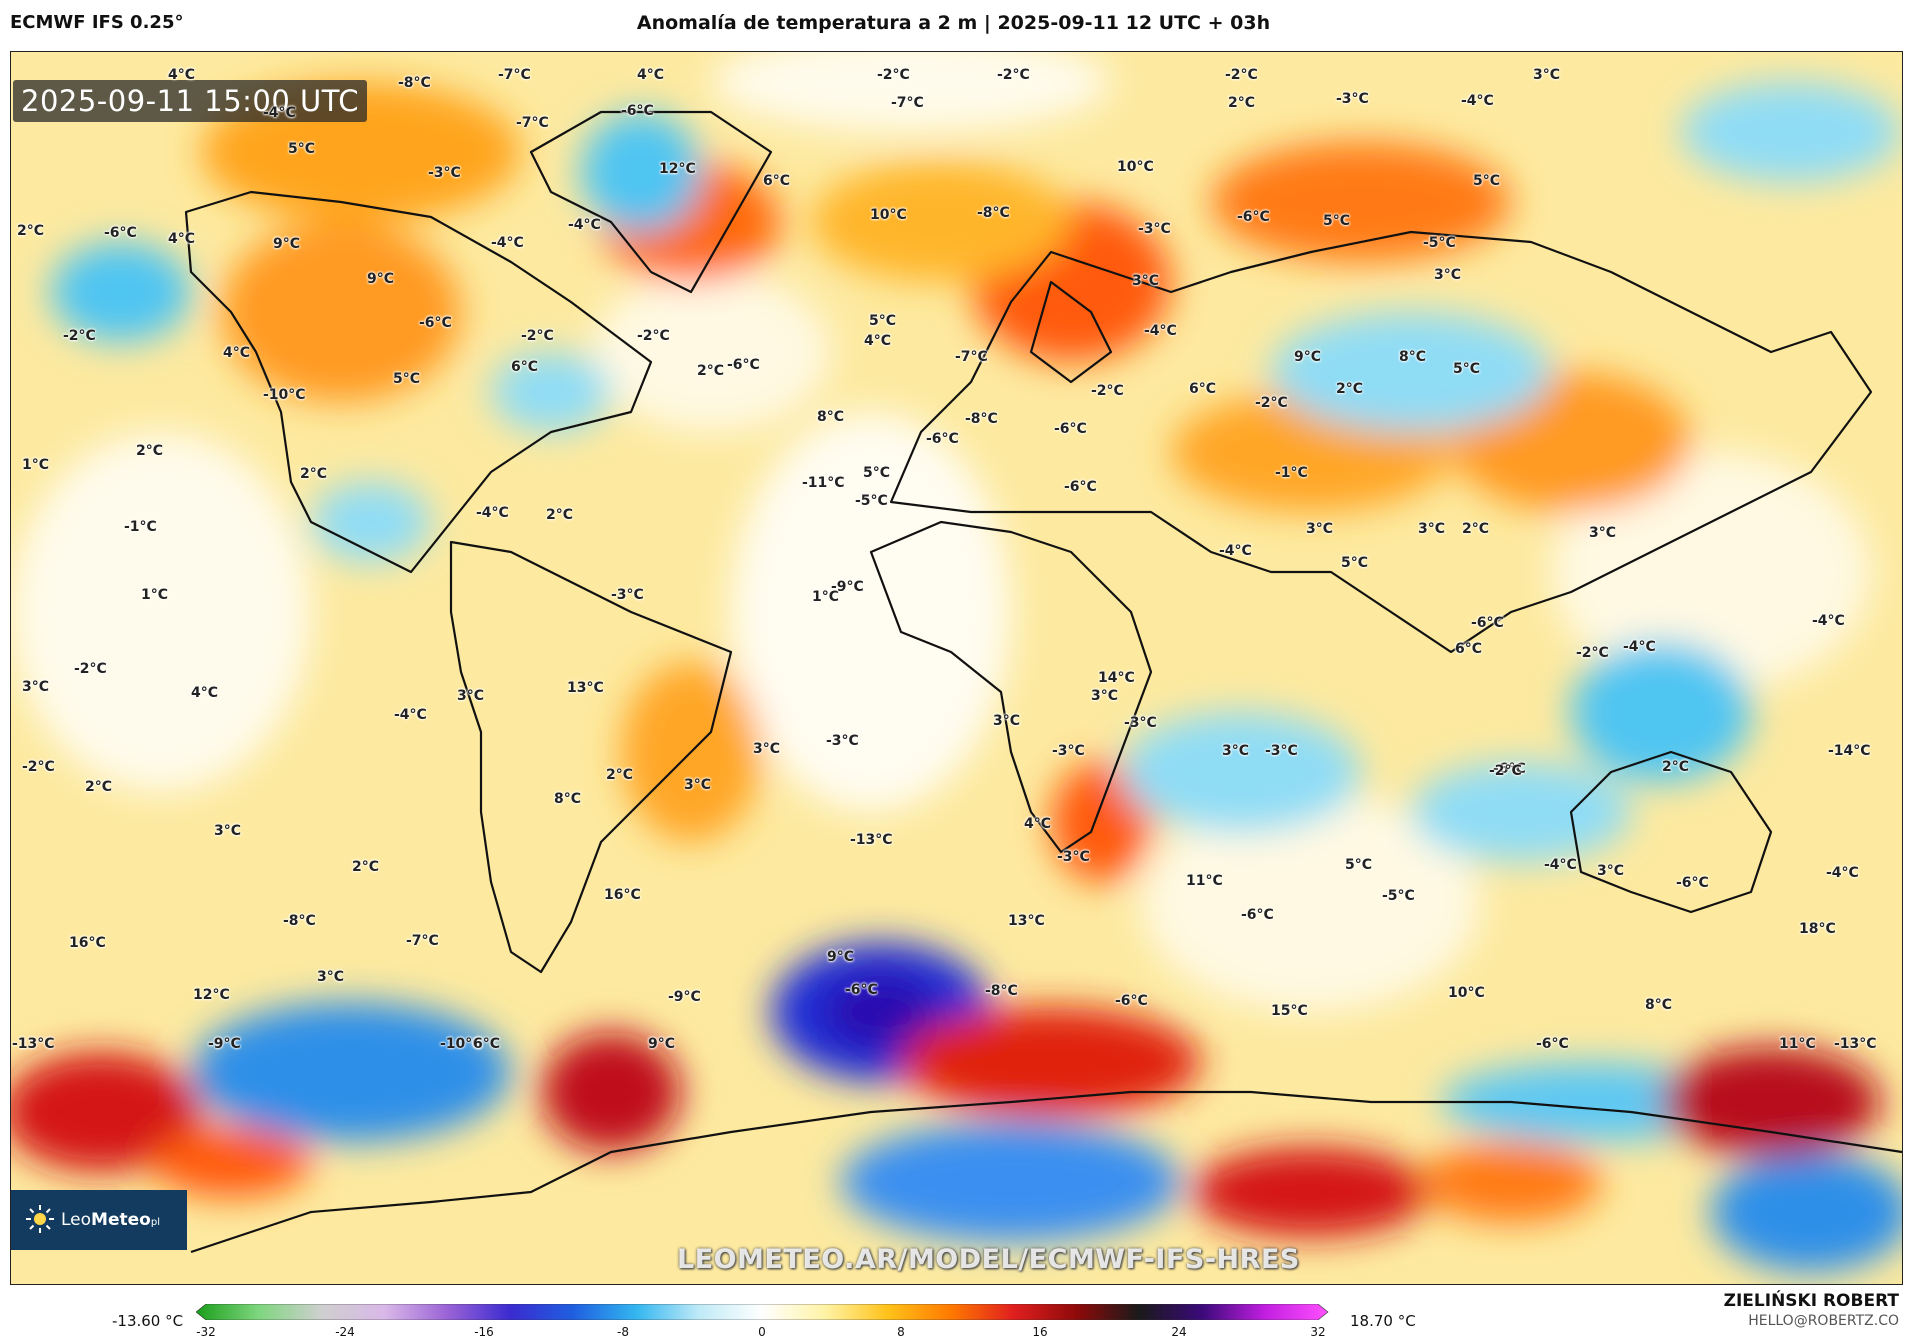 Image resolution: width=1907 pixels, height=1341 pixels. I want to click on colorbar-tick: 8, so click(901, 1332).